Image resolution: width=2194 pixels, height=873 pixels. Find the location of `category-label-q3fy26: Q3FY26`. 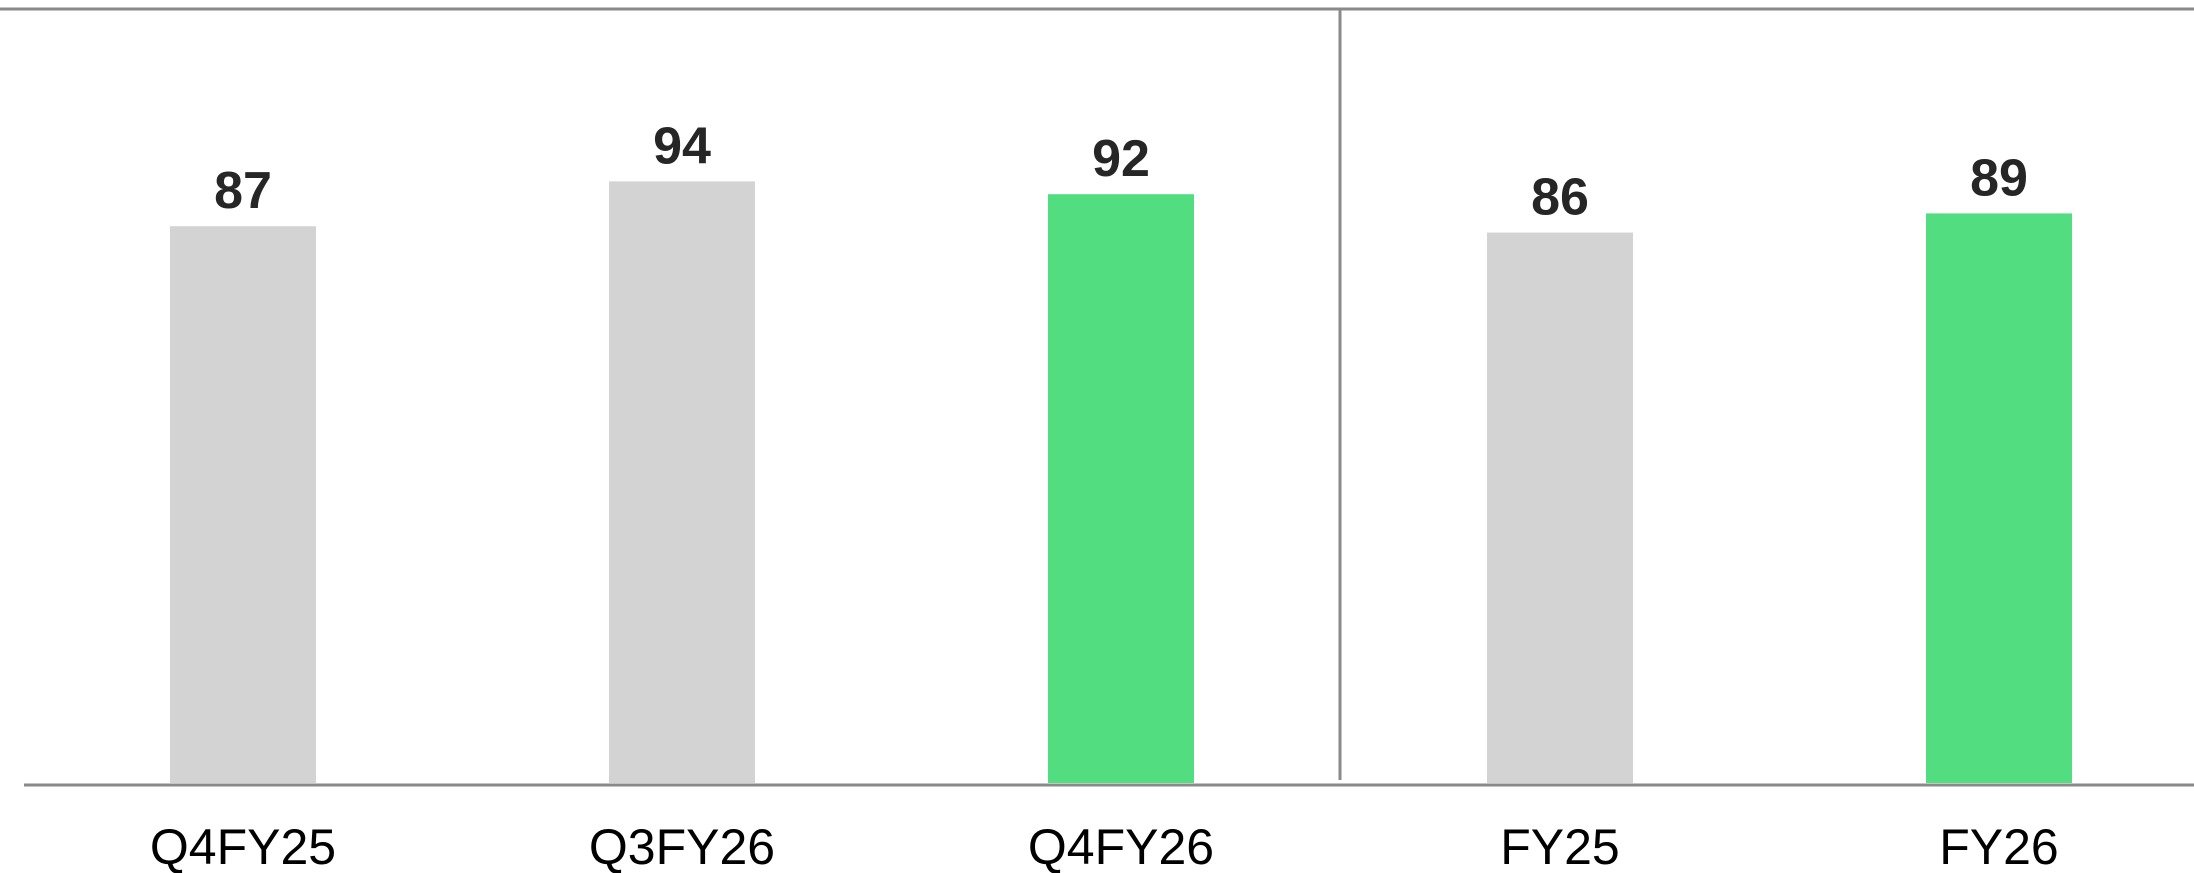

category-label-q3fy26: Q3FY26 is located at coordinates (682, 846).